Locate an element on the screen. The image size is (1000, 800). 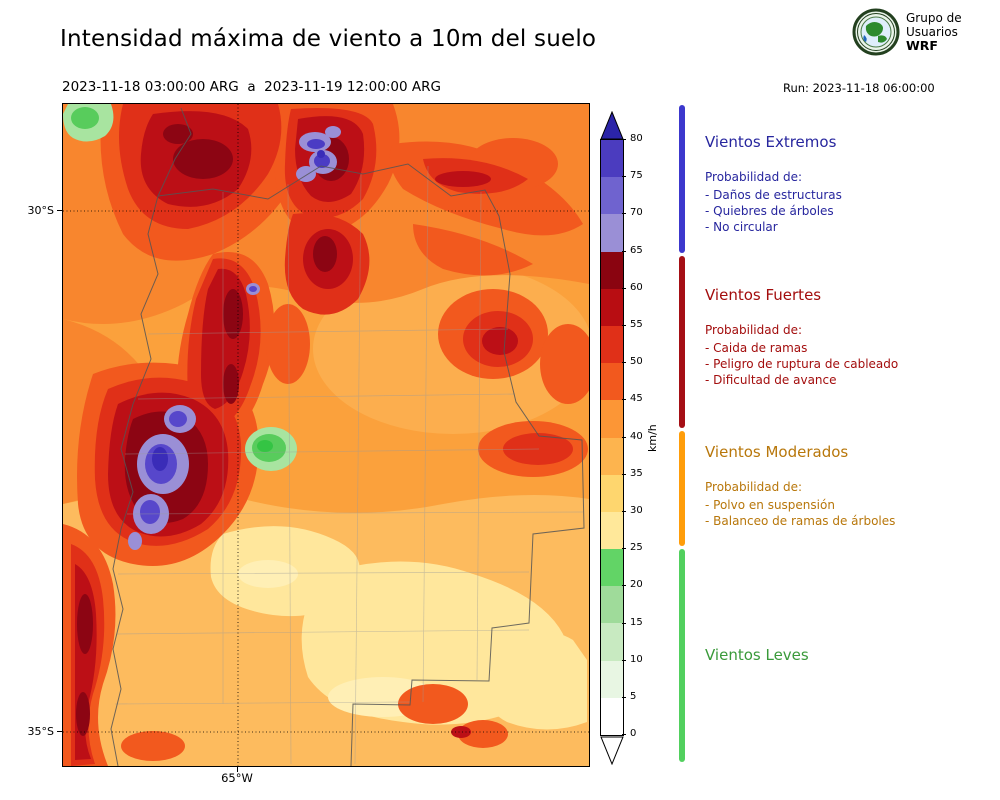
colorbar-tick-0: 0 is located at coordinates (629, 733).